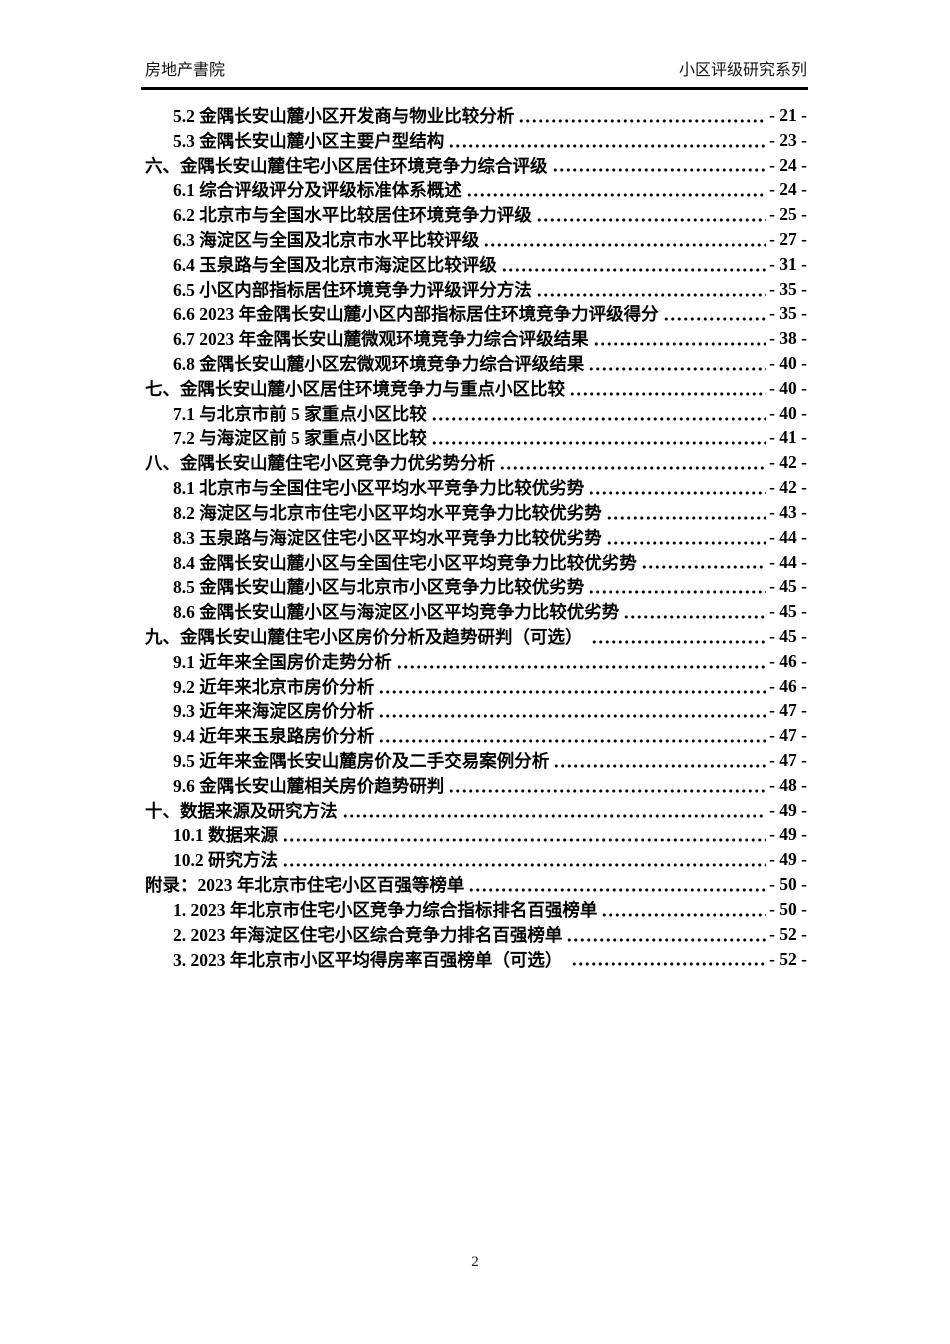 The image size is (950, 1344). I want to click on toc-entry-label: 七、金隅长安山麓小区居住环境竞争力与重点小区比较, so click(355, 388).